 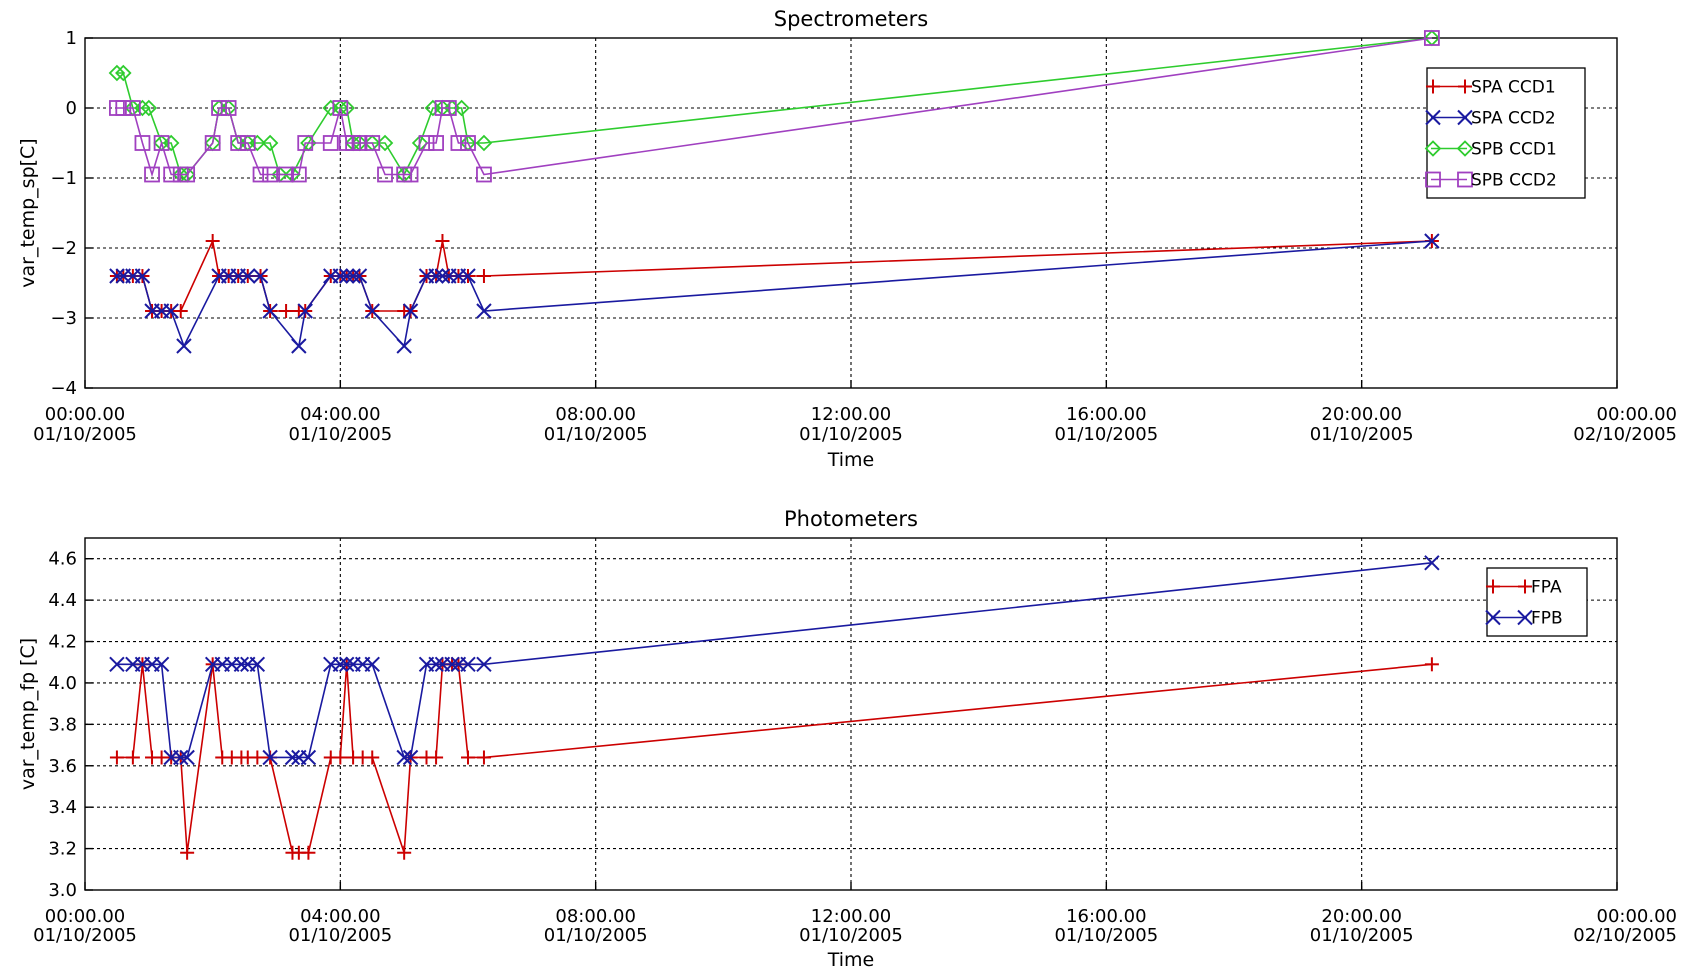 What do you see at coordinates (1361, 414) in the screenshot?
I see `x-tick-time-label: 20:00.00` at bounding box center [1361, 414].